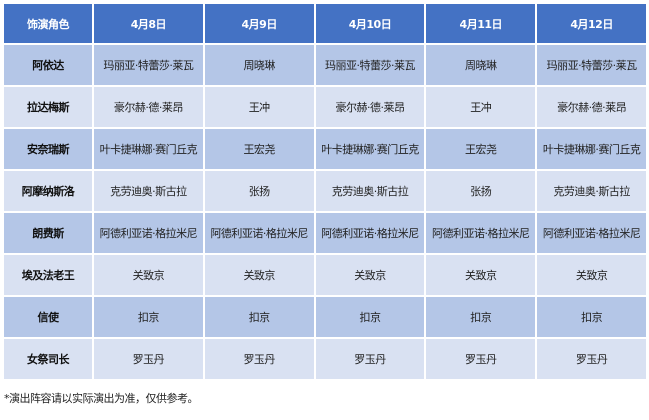  I want to click on role-cell: 信使, so click(48, 317).